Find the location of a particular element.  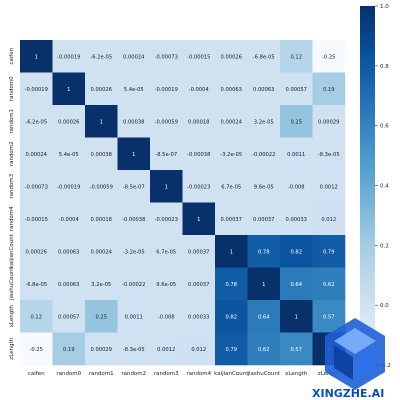

heatmap-cell-zLength-kaijianCount is located at coordinates (231, 349).